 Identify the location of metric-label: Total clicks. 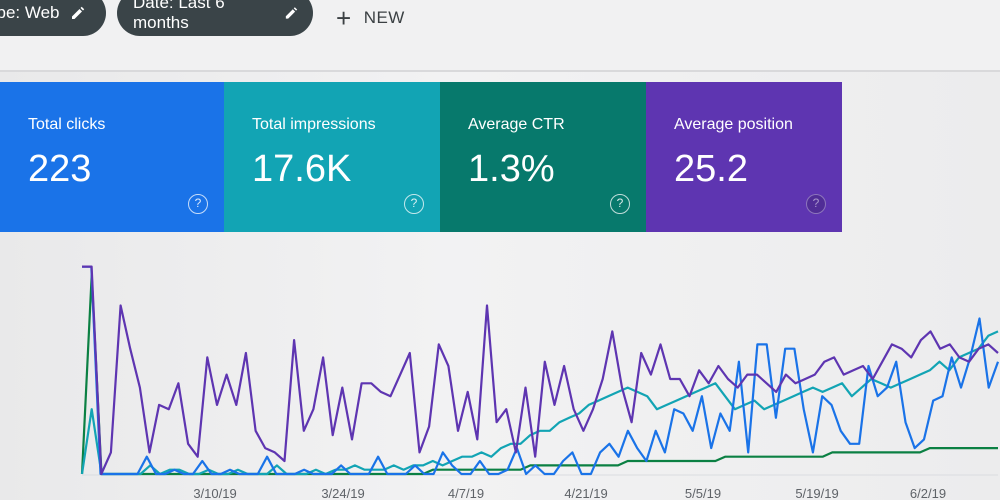
(67, 124).